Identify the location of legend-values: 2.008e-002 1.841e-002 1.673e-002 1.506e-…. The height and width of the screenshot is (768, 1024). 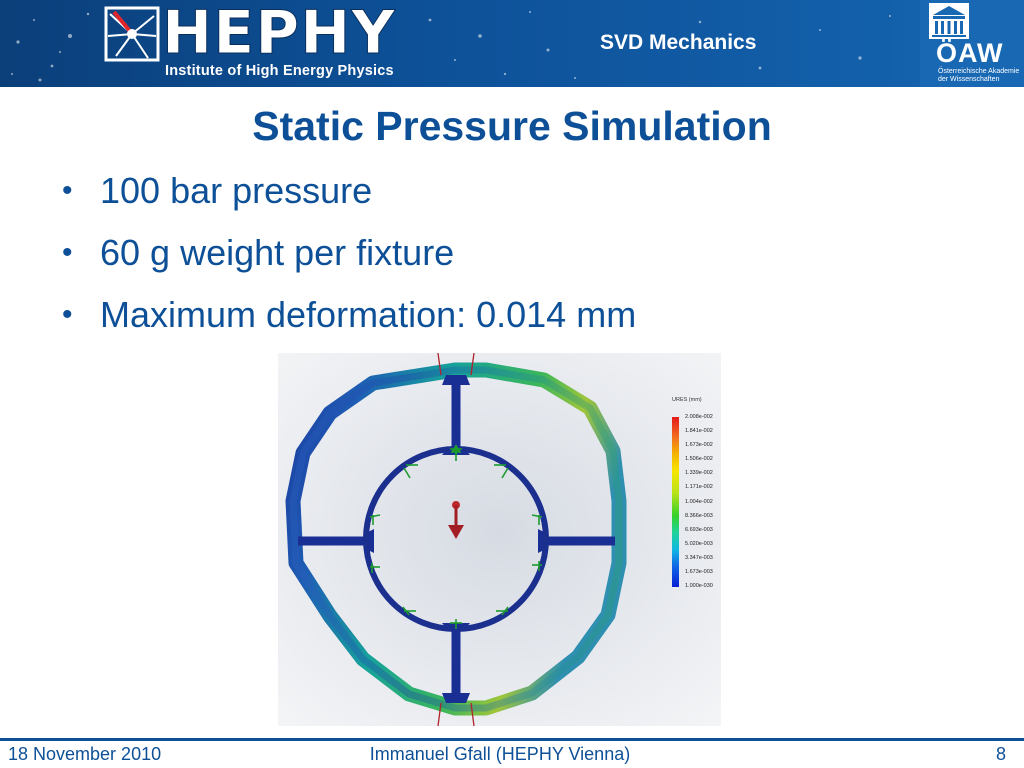
(699, 503).